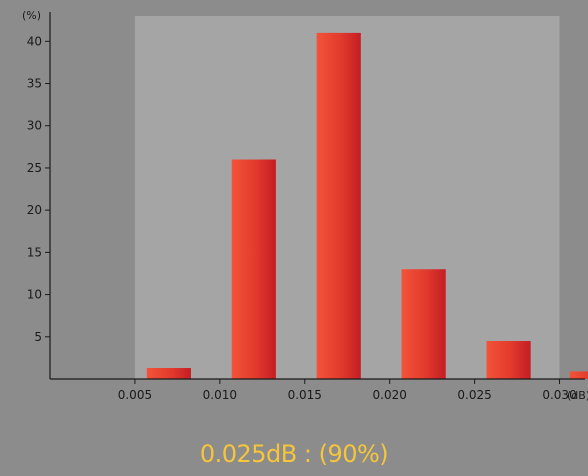 This screenshot has height=476, width=588. I want to click on x-tick-label: 0.030, so click(559, 395).